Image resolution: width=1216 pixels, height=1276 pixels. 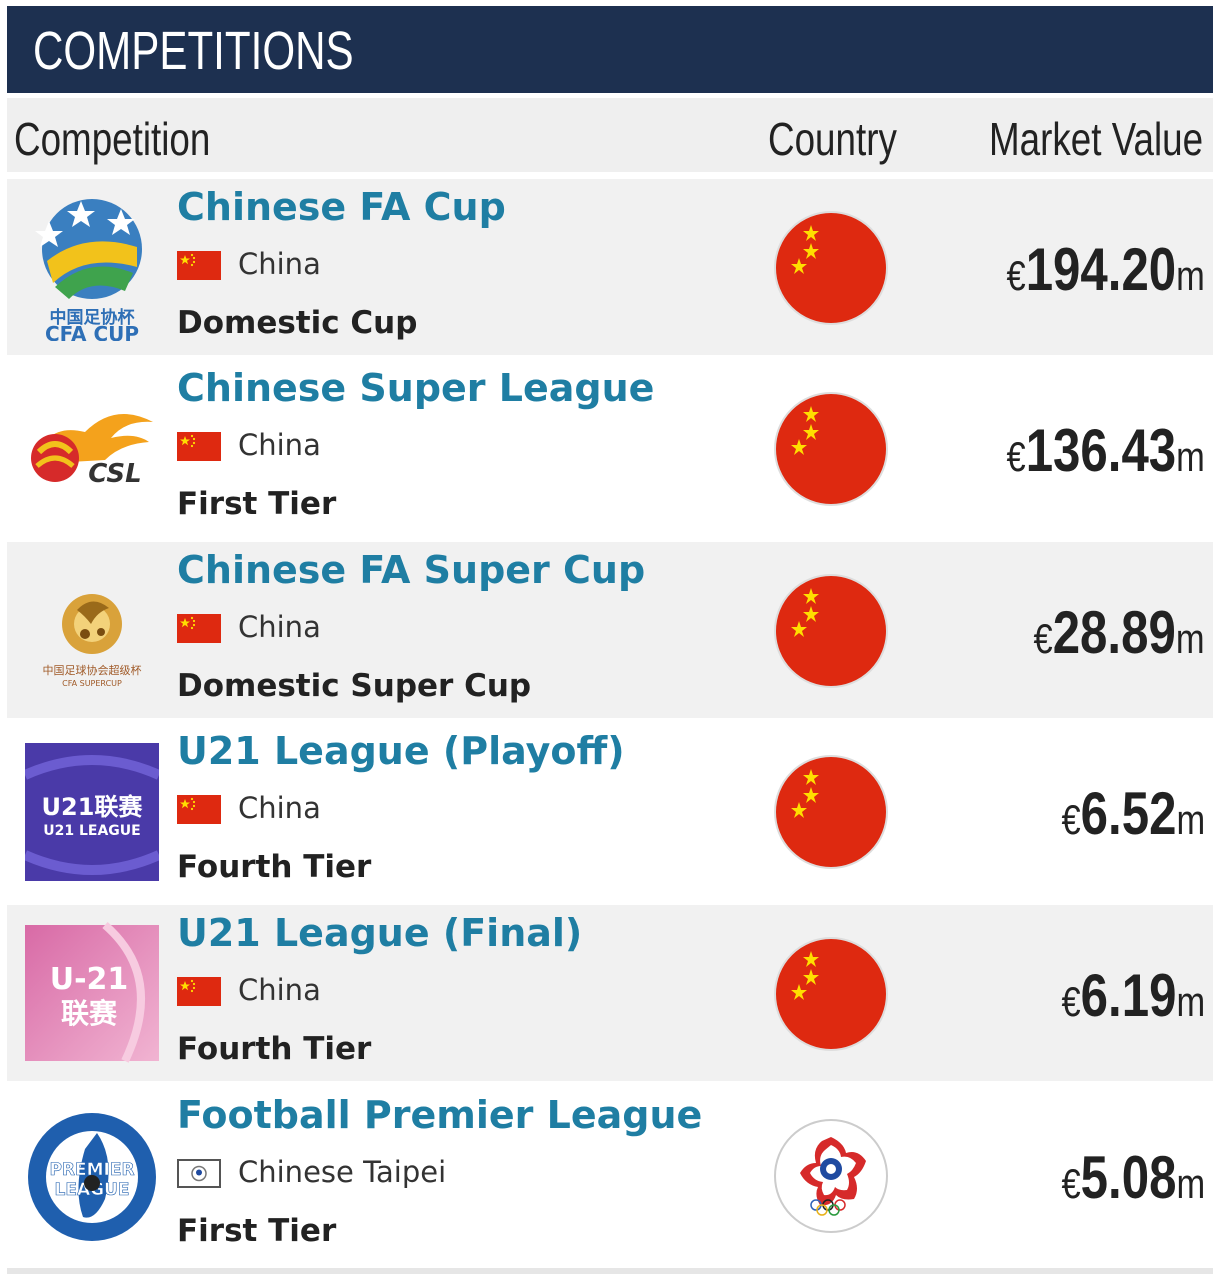 What do you see at coordinates (92, 331) in the screenshot?
I see `svg-text: CFA CUP` at bounding box center [92, 331].